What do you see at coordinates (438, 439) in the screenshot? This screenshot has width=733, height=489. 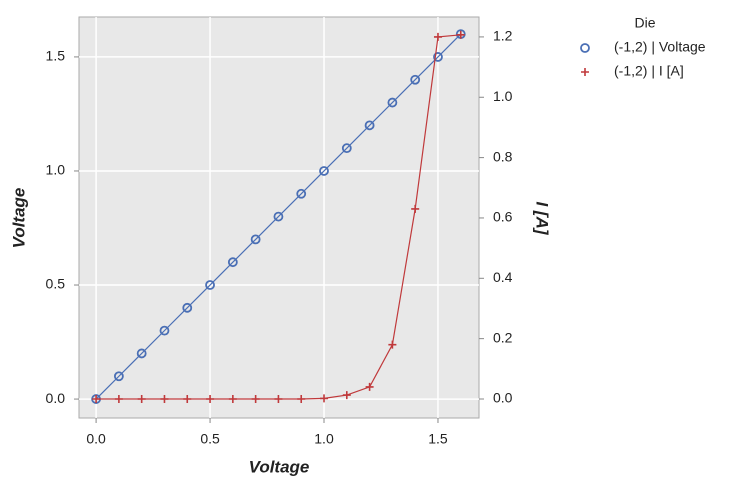 I see `x-tick-label: 1.5` at bounding box center [438, 439].